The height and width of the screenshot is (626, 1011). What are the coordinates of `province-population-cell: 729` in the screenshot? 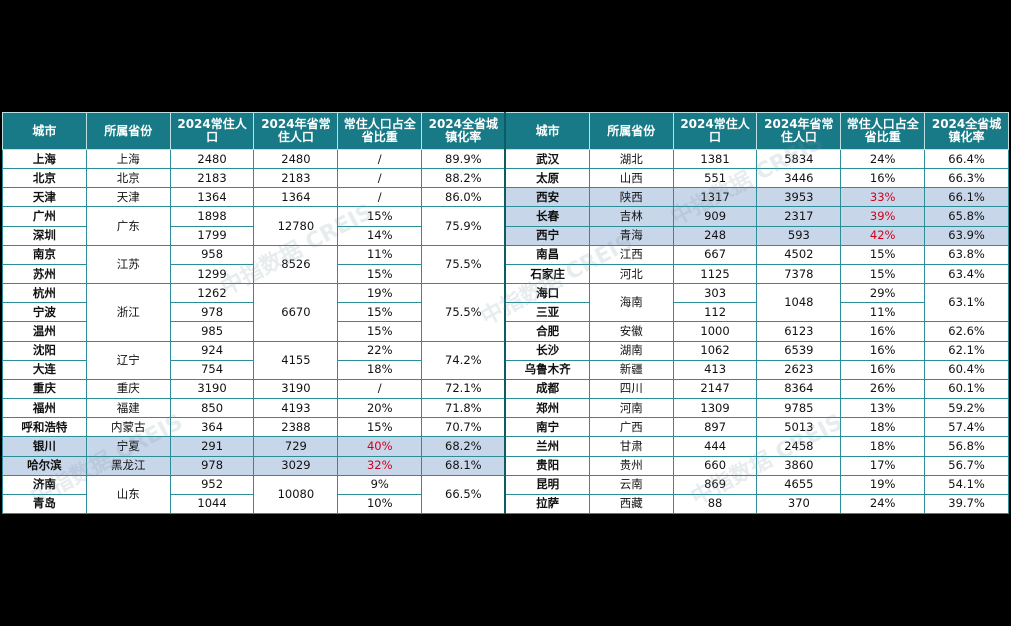 It's located at (296, 446).